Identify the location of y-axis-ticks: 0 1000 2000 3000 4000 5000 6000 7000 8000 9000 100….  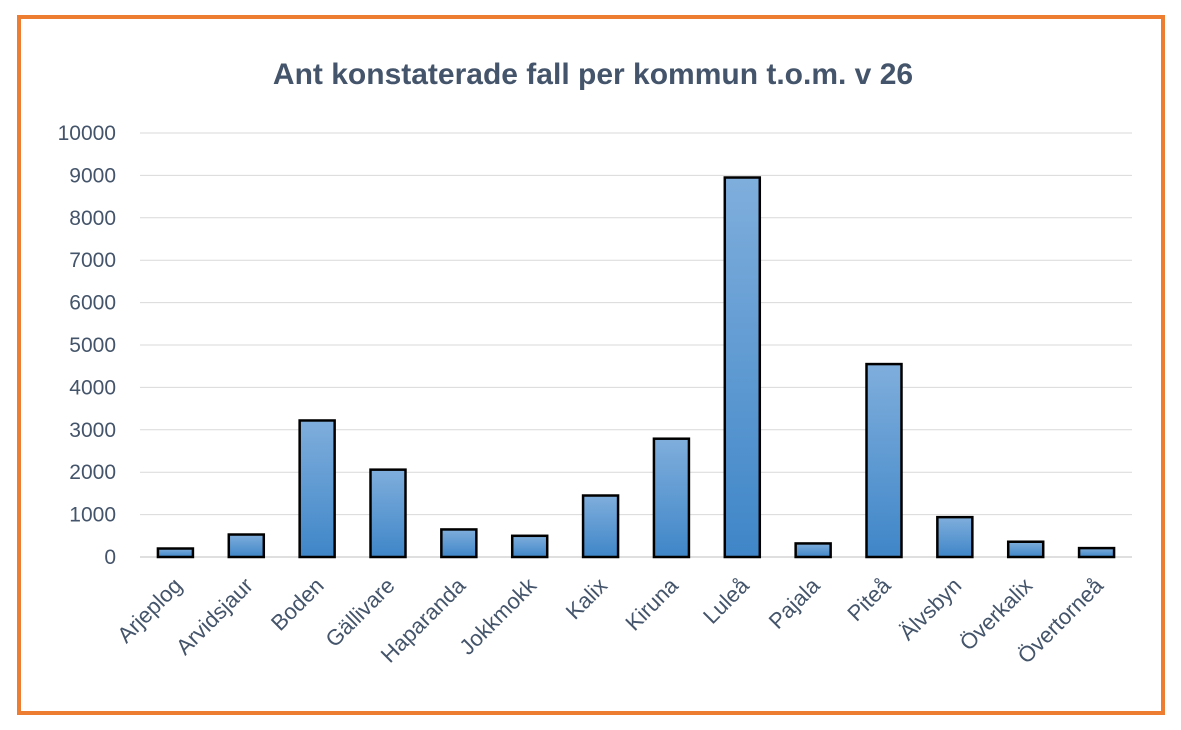
(87, 345).